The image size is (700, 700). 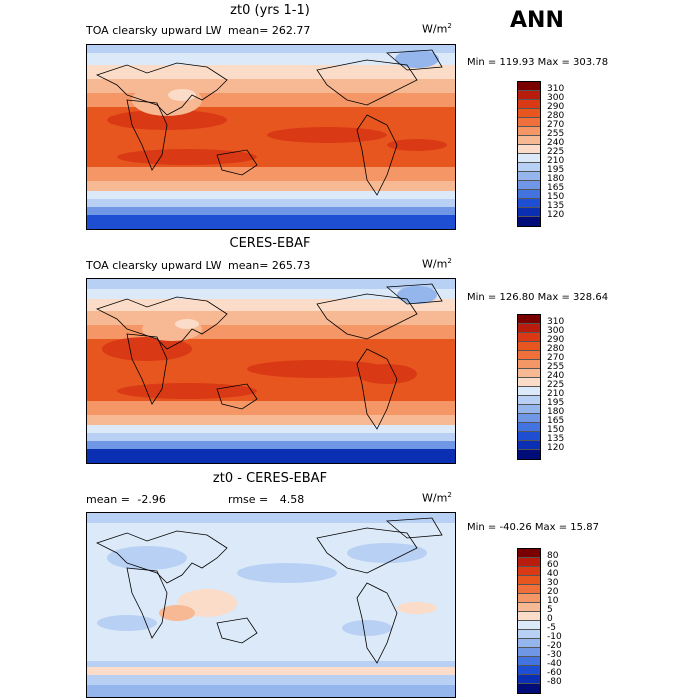 What do you see at coordinates (248, 30) in the screenshot?
I see `panel1-mean-label: mean=` at bounding box center [248, 30].